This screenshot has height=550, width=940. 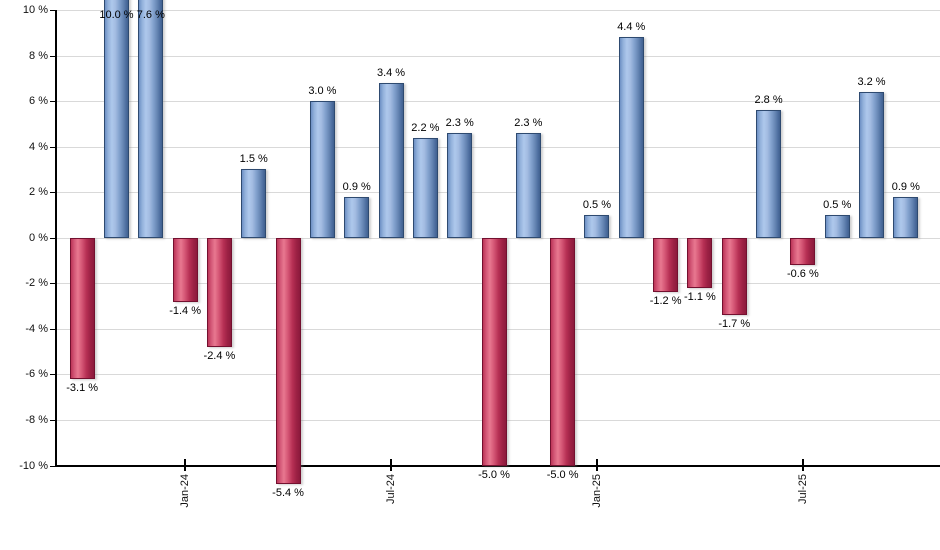 What do you see at coordinates (150, 15) in the screenshot?
I see `bar-value-label: 7.6 %` at bounding box center [150, 15].